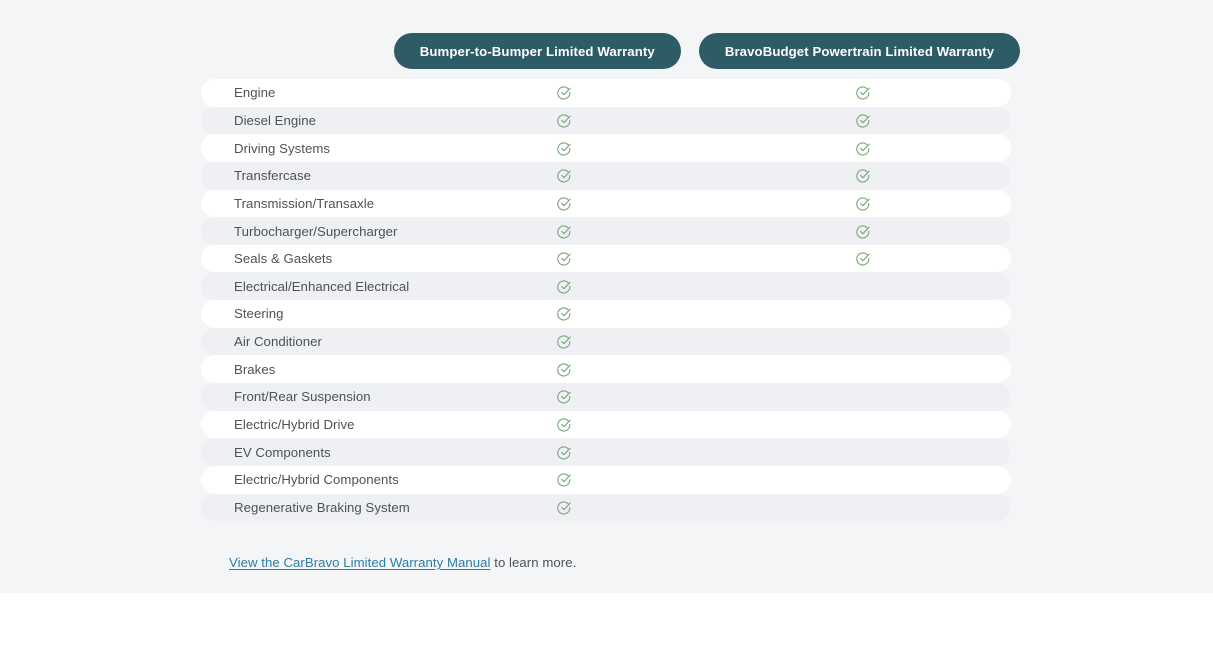 The height and width of the screenshot is (648, 1213). Describe the element at coordinates (537, 51) in the screenshot. I see `warranty-tab-1: Bumper-to-Bumper Limited Warranty` at that location.